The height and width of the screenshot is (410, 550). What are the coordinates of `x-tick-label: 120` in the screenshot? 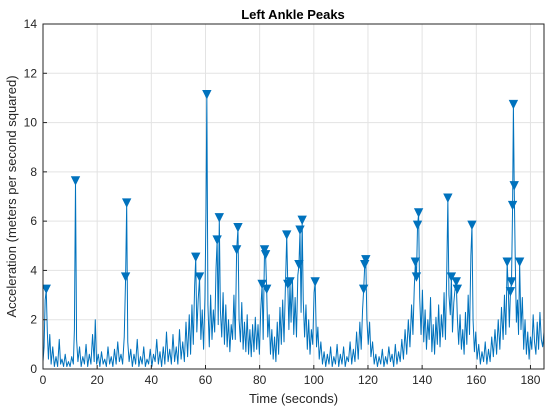 It's located at (368, 380).